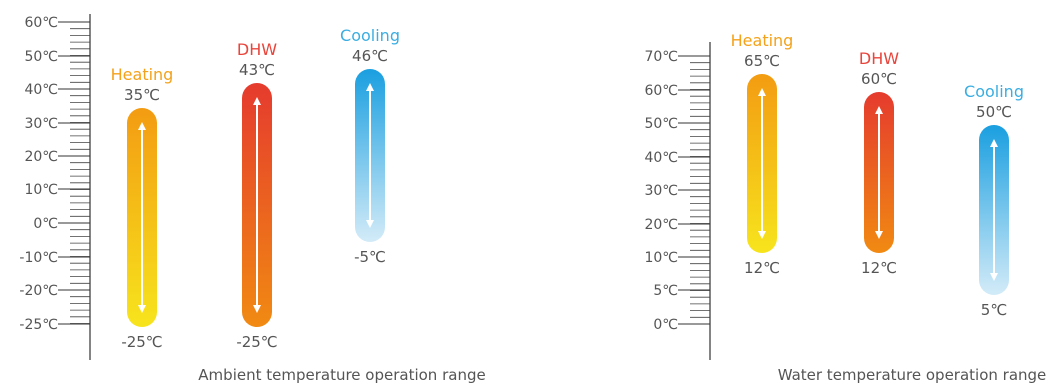  Describe the element at coordinates (912, 375) in the screenshot. I see `chart-caption: Water temperature operation range` at that location.